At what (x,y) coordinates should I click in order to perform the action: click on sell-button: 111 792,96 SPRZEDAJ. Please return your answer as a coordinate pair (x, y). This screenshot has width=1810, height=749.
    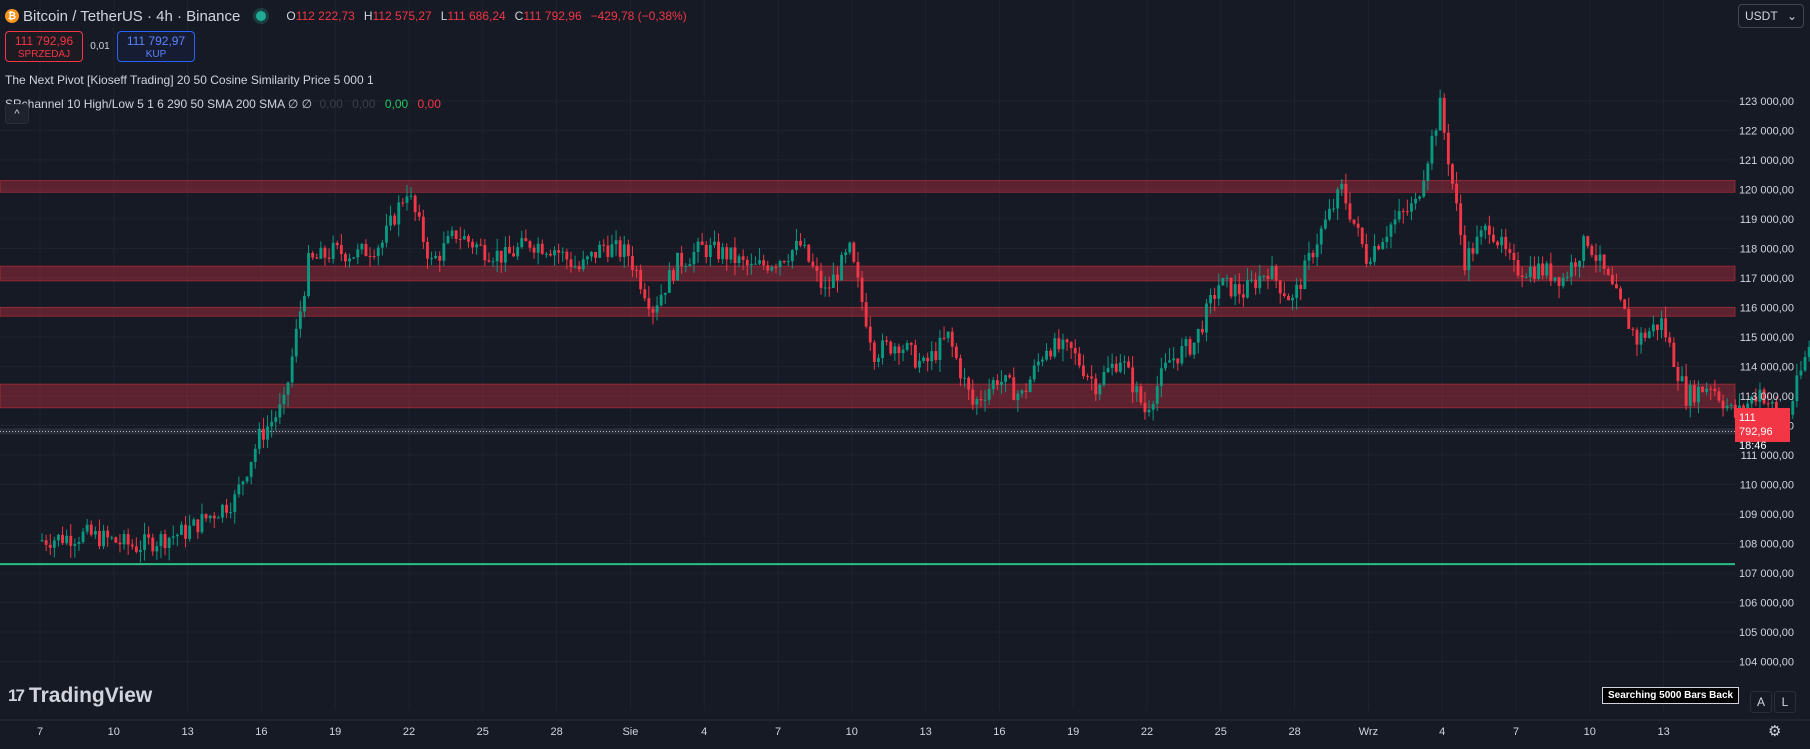
    Looking at the image, I should click on (44, 46).